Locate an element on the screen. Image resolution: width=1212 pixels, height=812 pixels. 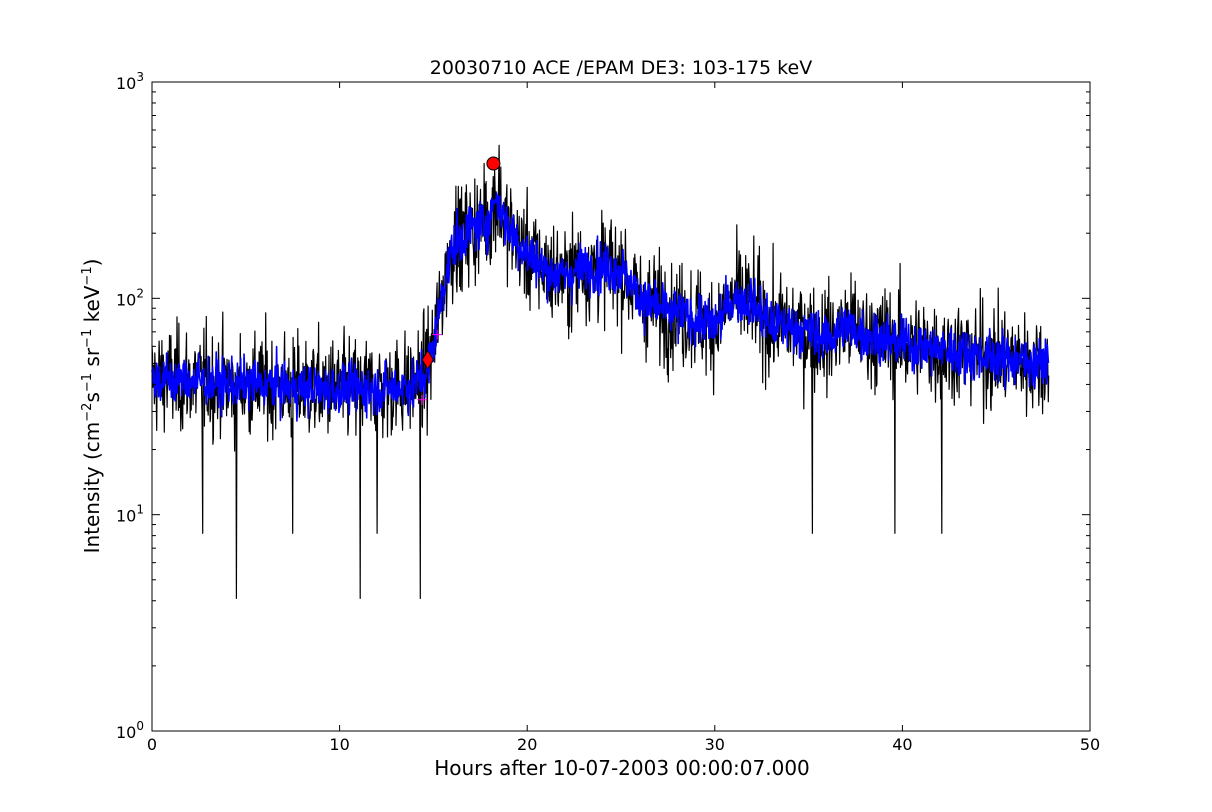
y-axis-label-exp3: −1 is located at coordinates (87, 338).